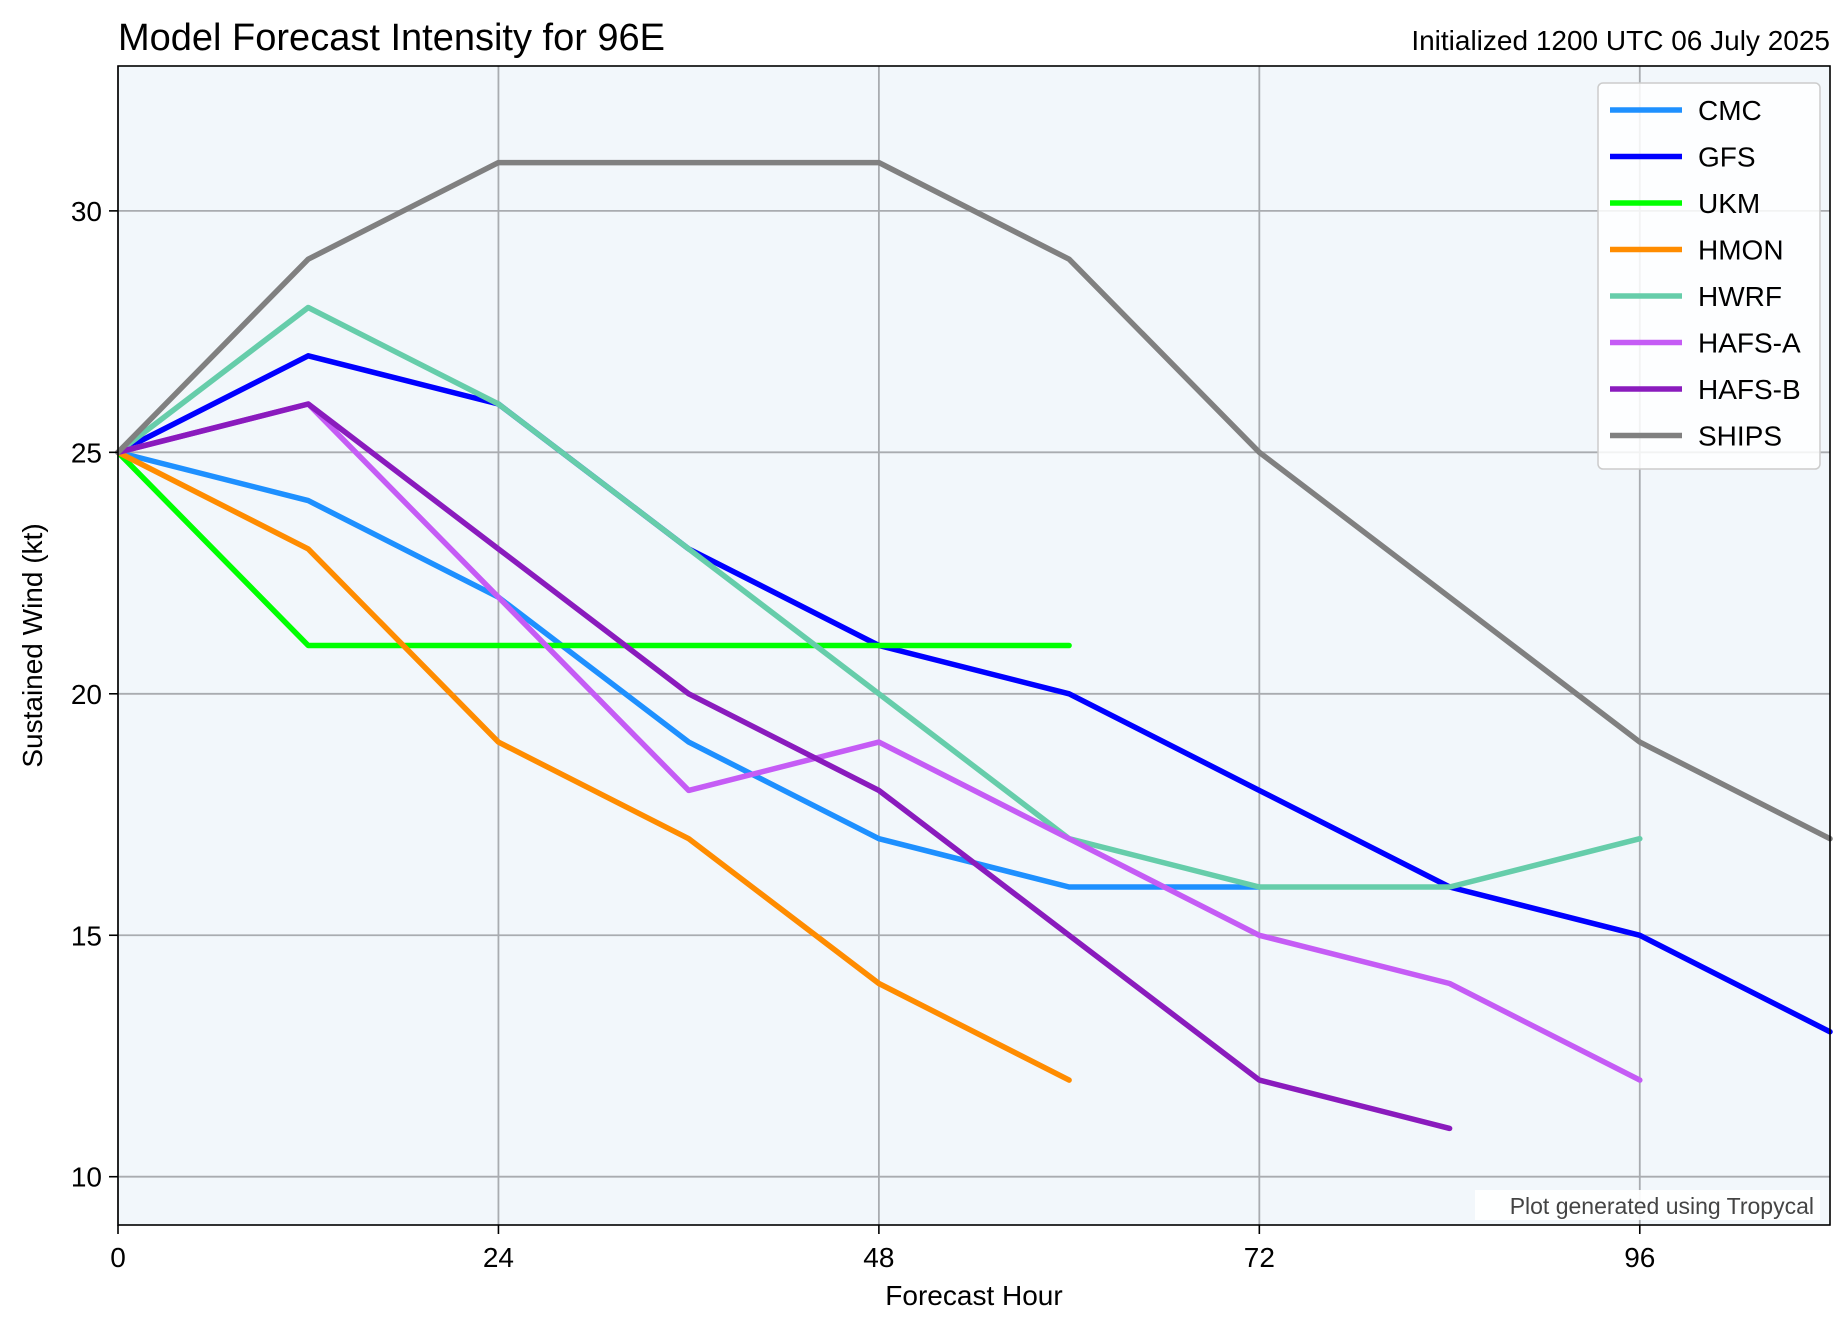 Image resolution: width=1842 pixels, height=1333 pixels. I want to click on y-tick-label: 15, so click(86, 935).